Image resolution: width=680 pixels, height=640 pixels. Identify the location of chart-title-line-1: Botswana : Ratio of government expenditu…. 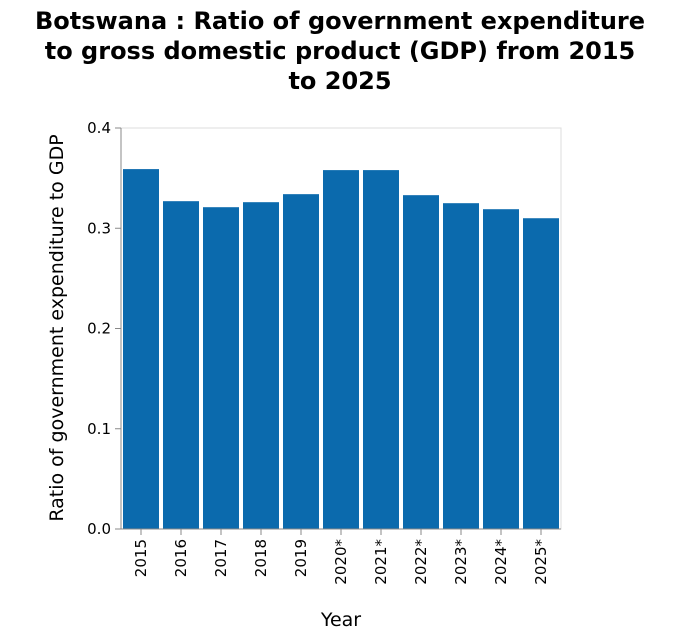
(340, 21).